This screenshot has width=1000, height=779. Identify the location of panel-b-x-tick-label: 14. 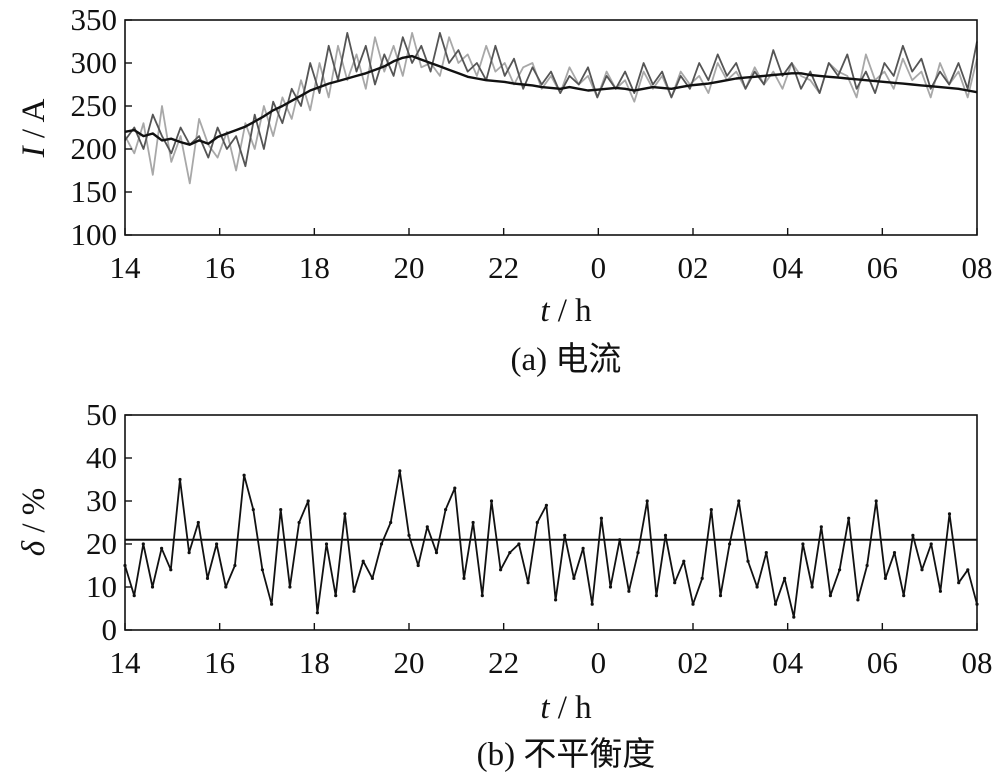
(126, 662).